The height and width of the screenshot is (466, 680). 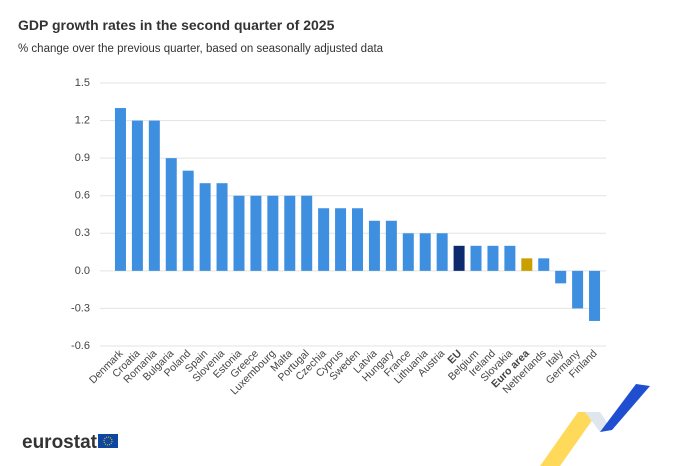 What do you see at coordinates (82, 271) in the screenshot?
I see `y-tick-label: 0.0` at bounding box center [82, 271].